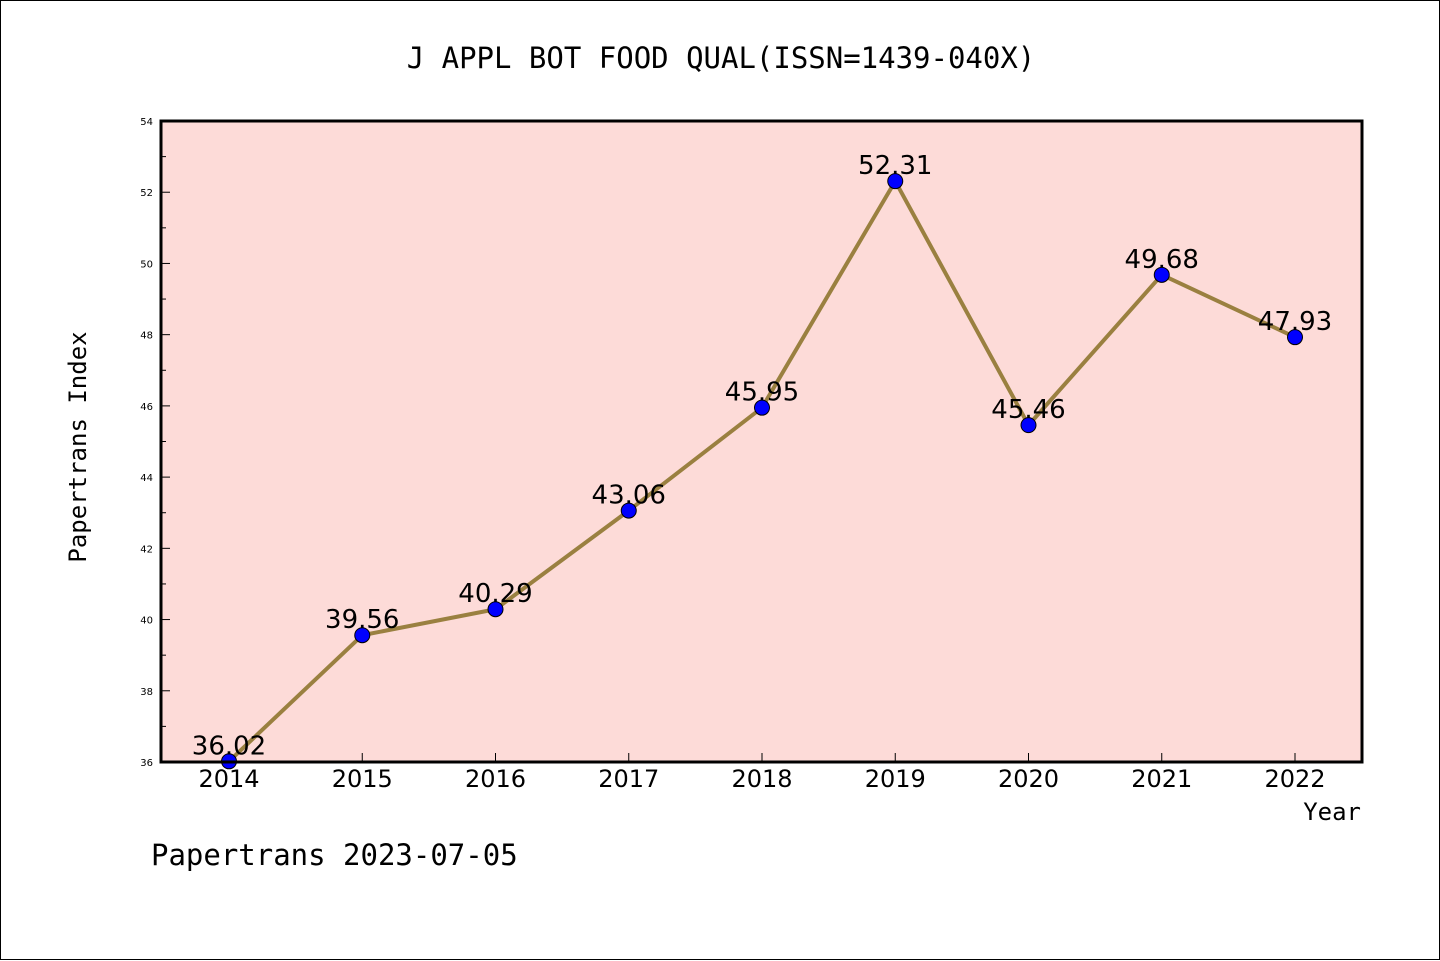 This screenshot has width=1440, height=961. What do you see at coordinates (1162, 260) in the screenshot?
I see `data-label: 49.68` at bounding box center [1162, 260].